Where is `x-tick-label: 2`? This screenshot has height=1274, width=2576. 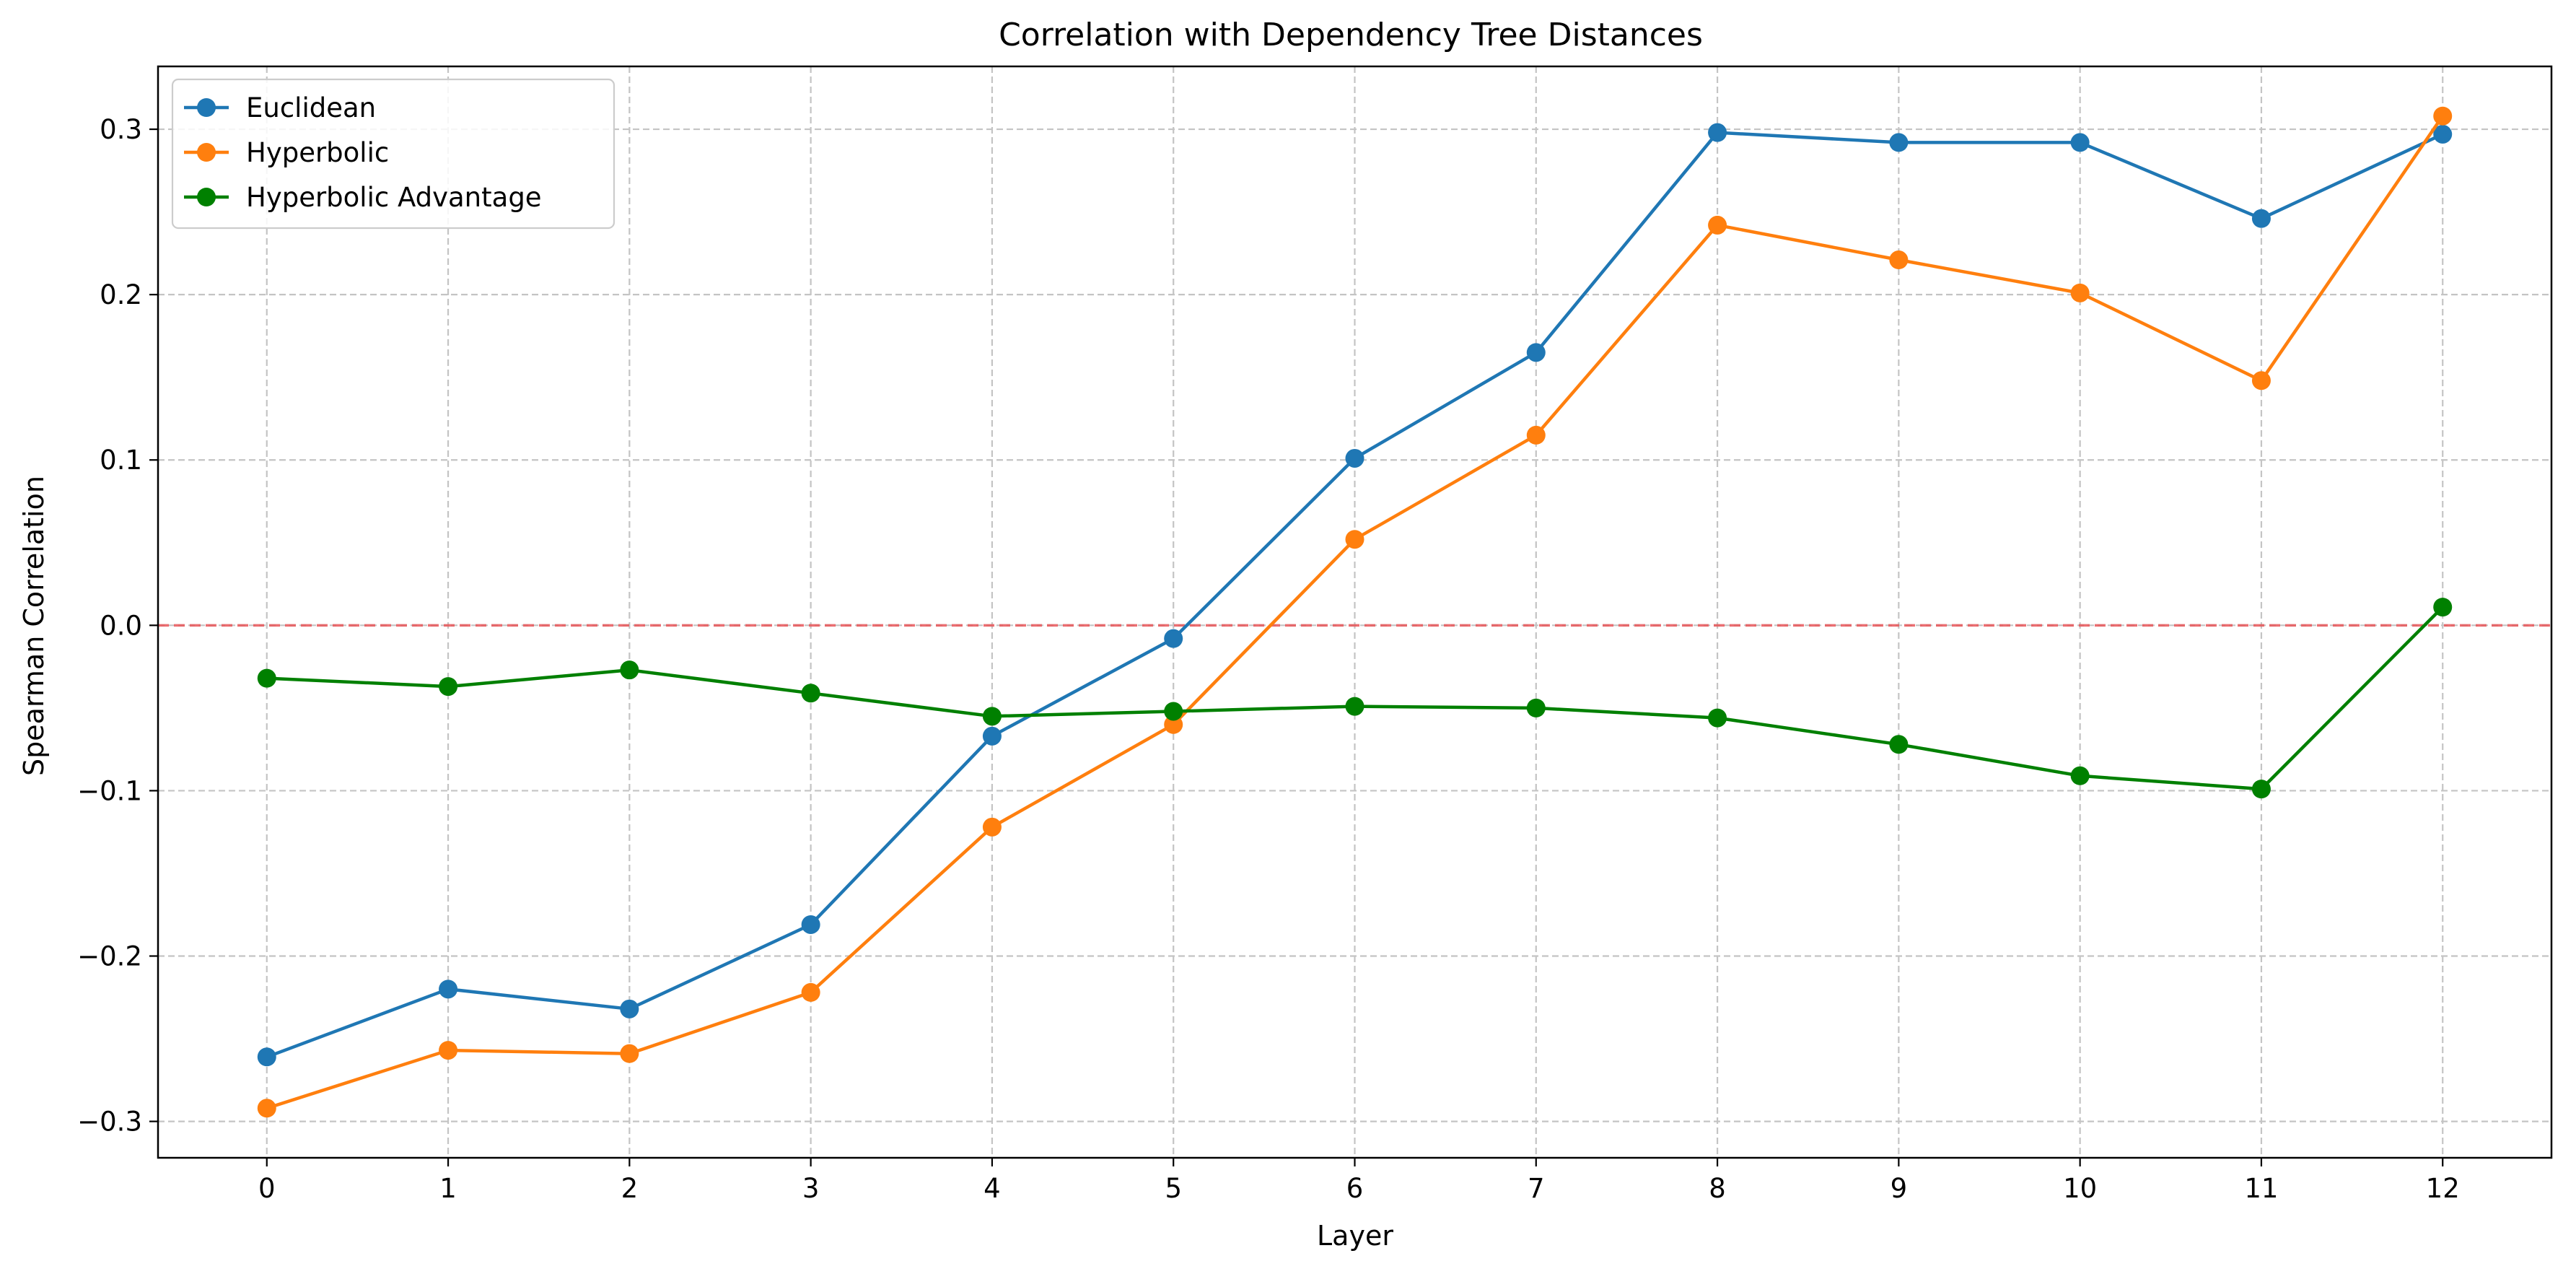 x-tick-label: 2 is located at coordinates (630, 1189).